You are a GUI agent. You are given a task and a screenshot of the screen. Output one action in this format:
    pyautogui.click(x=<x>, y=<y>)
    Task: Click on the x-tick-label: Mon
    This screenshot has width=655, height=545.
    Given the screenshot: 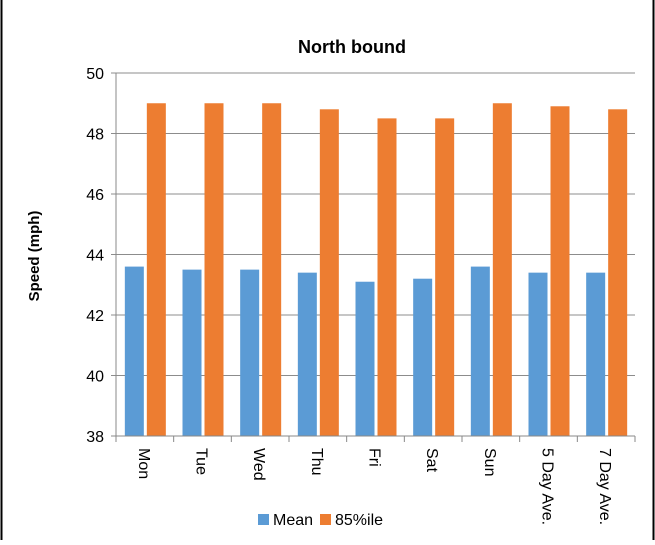 What is the action you would take?
    pyautogui.click(x=143, y=463)
    